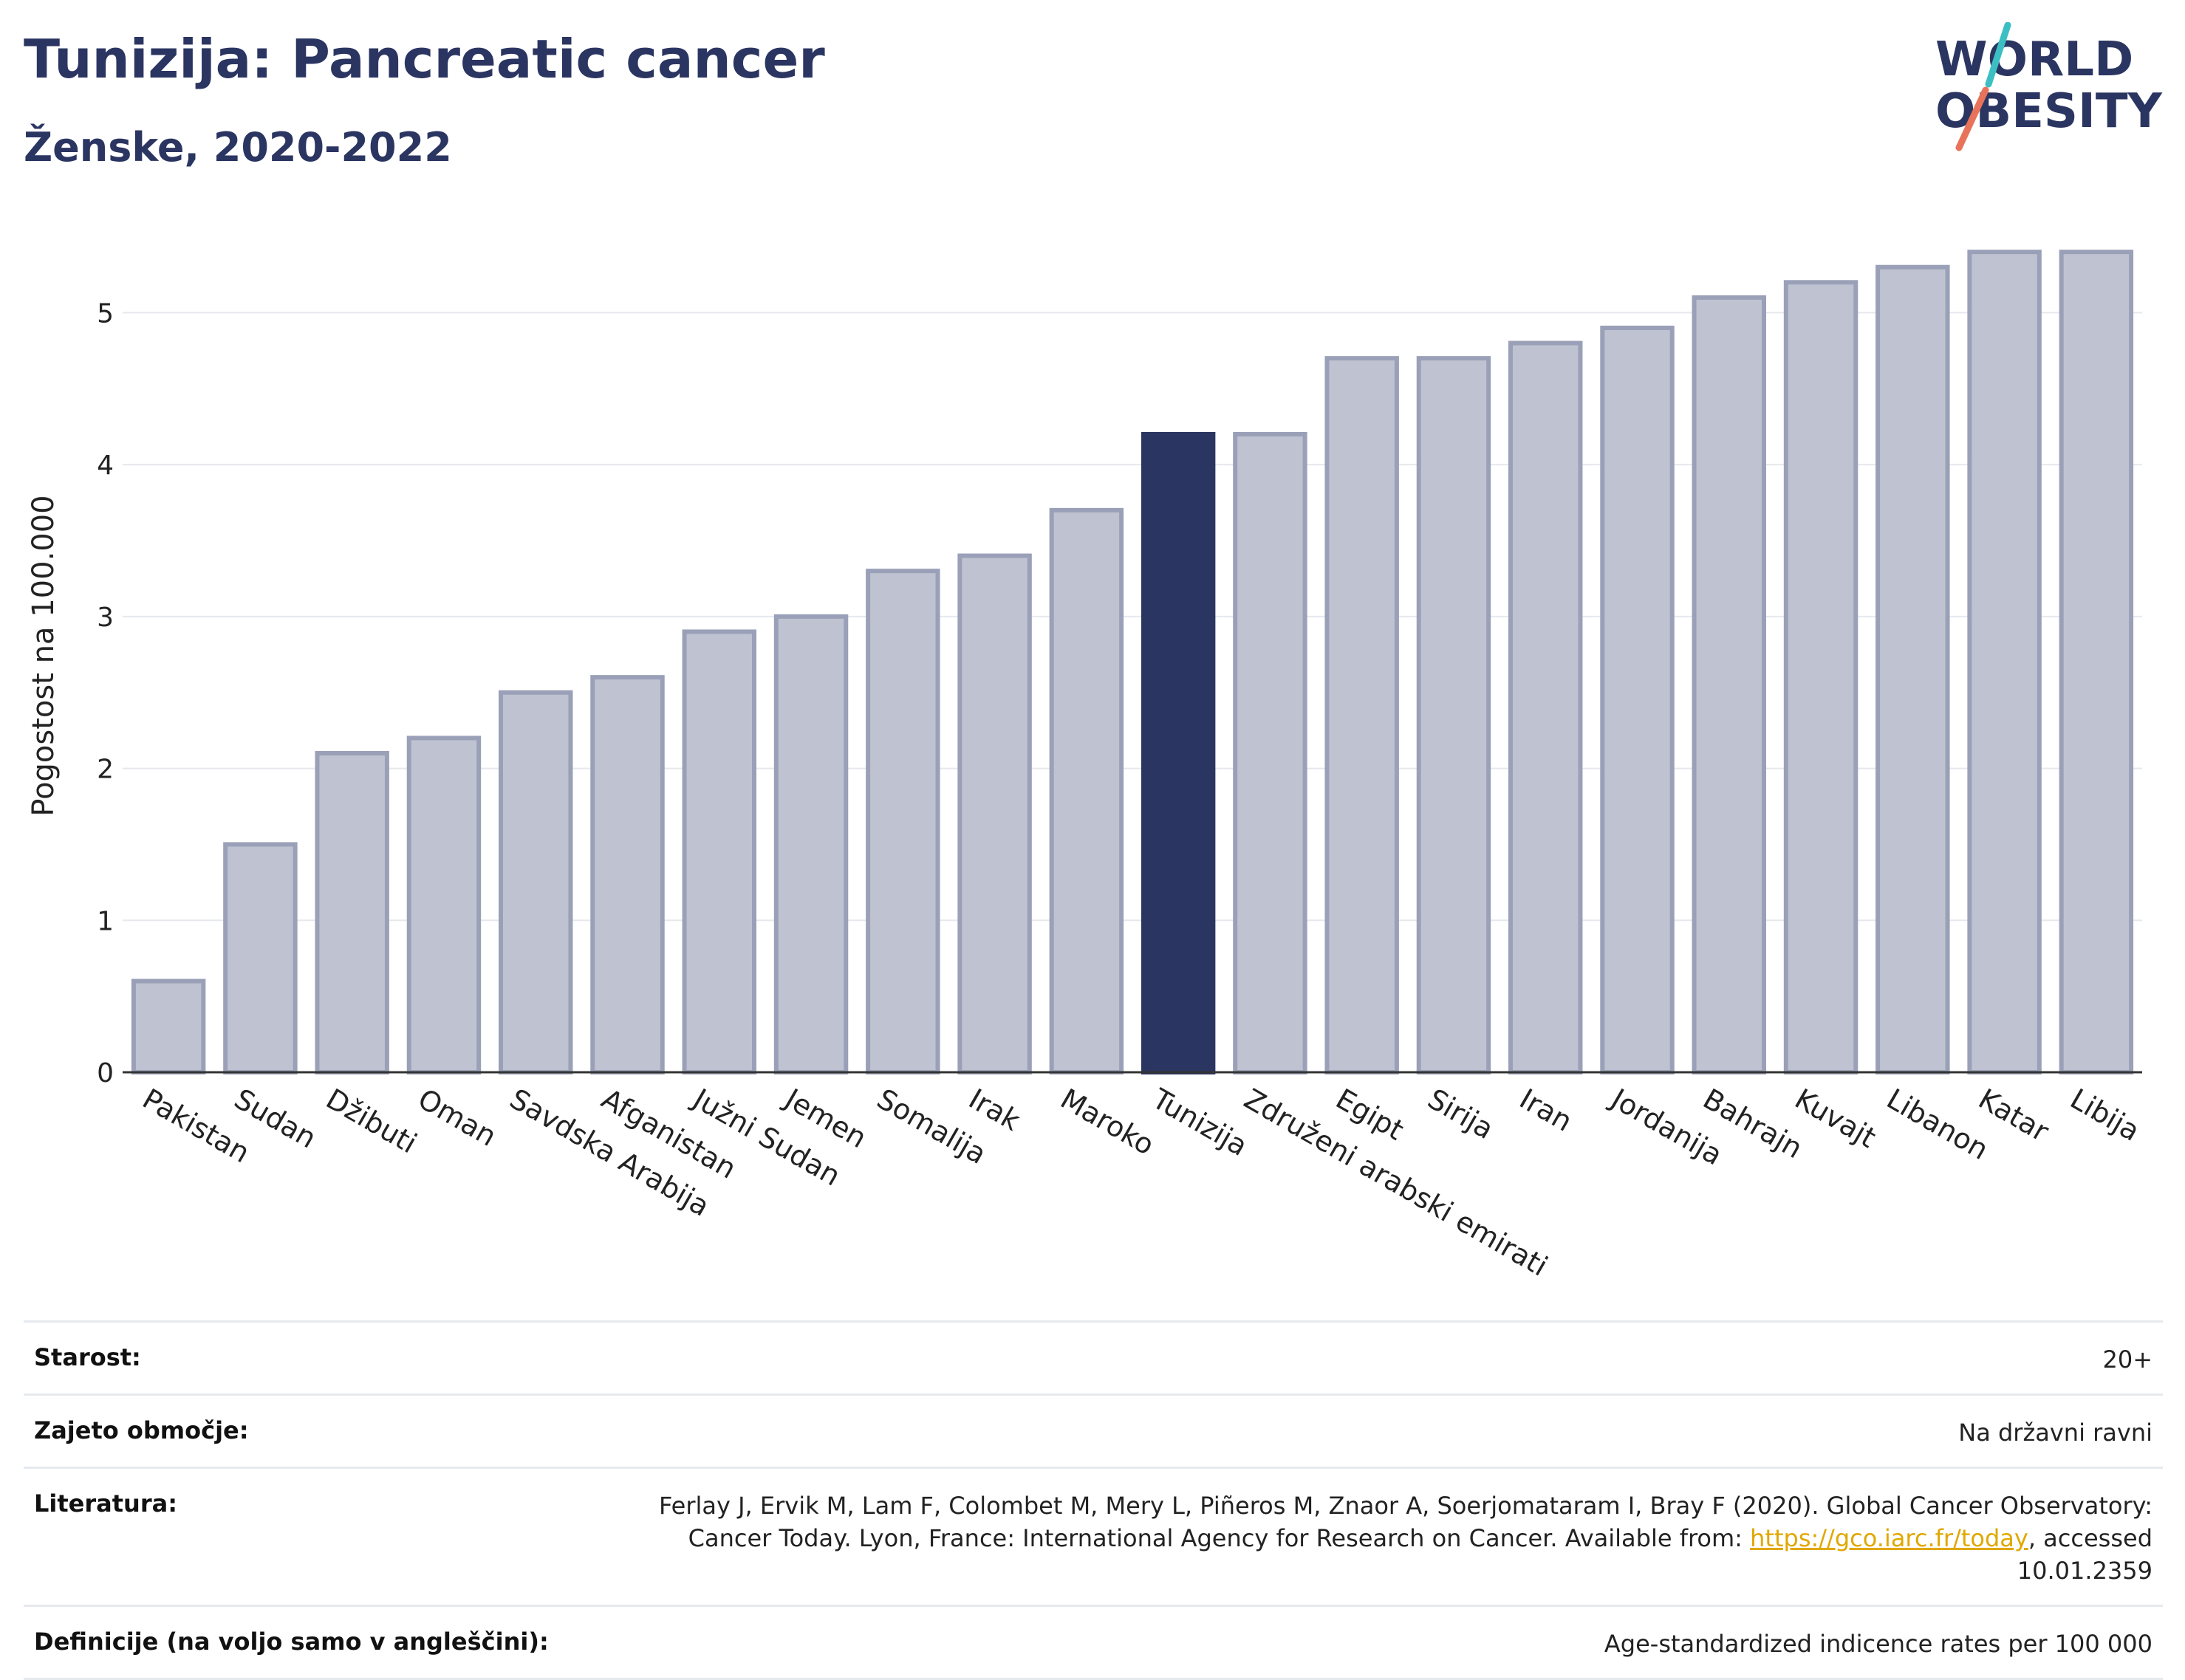 This screenshot has width=2185, height=1680. I want to click on x-tick-label: Sirija, so click(1460, 1114).